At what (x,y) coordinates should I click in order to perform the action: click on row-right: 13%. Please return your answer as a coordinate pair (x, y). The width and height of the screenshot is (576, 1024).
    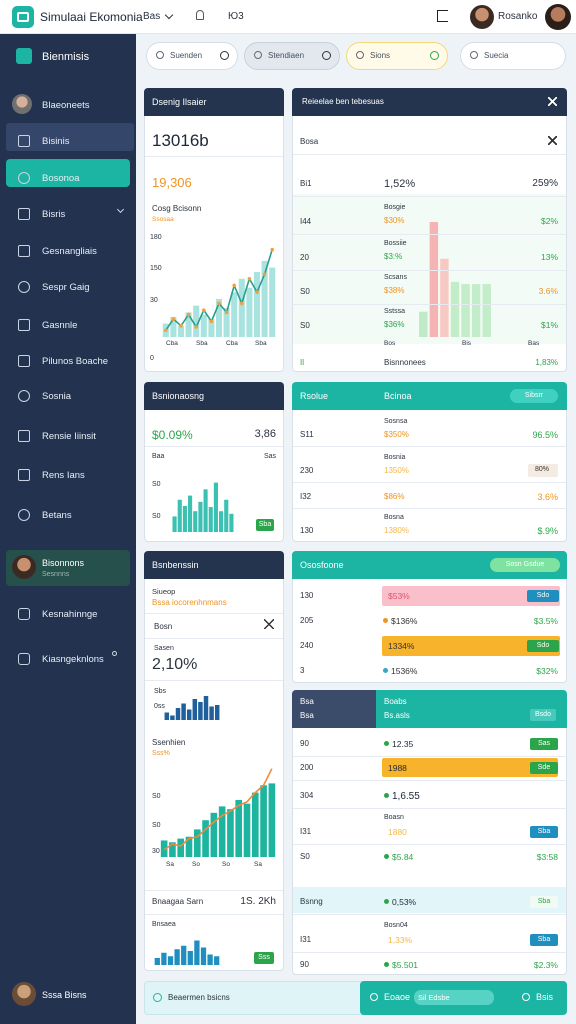
    Looking at the image, I should click on (549, 257).